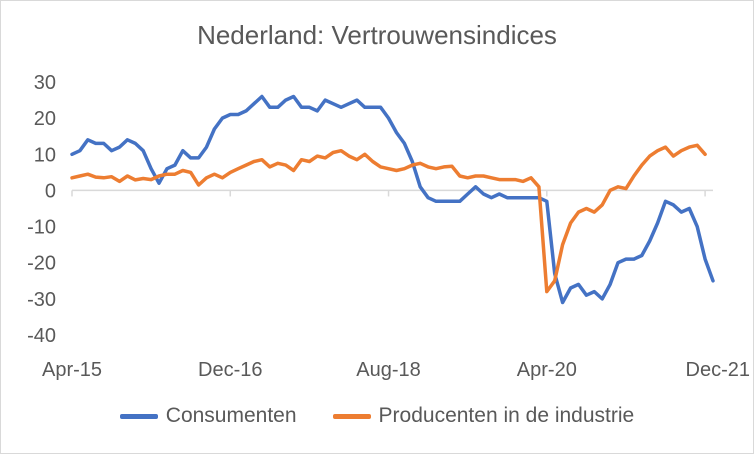  Describe the element at coordinates (506, 415) in the screenshot. I see `legend-label-producenten: Producenten in de industrie` at that location.